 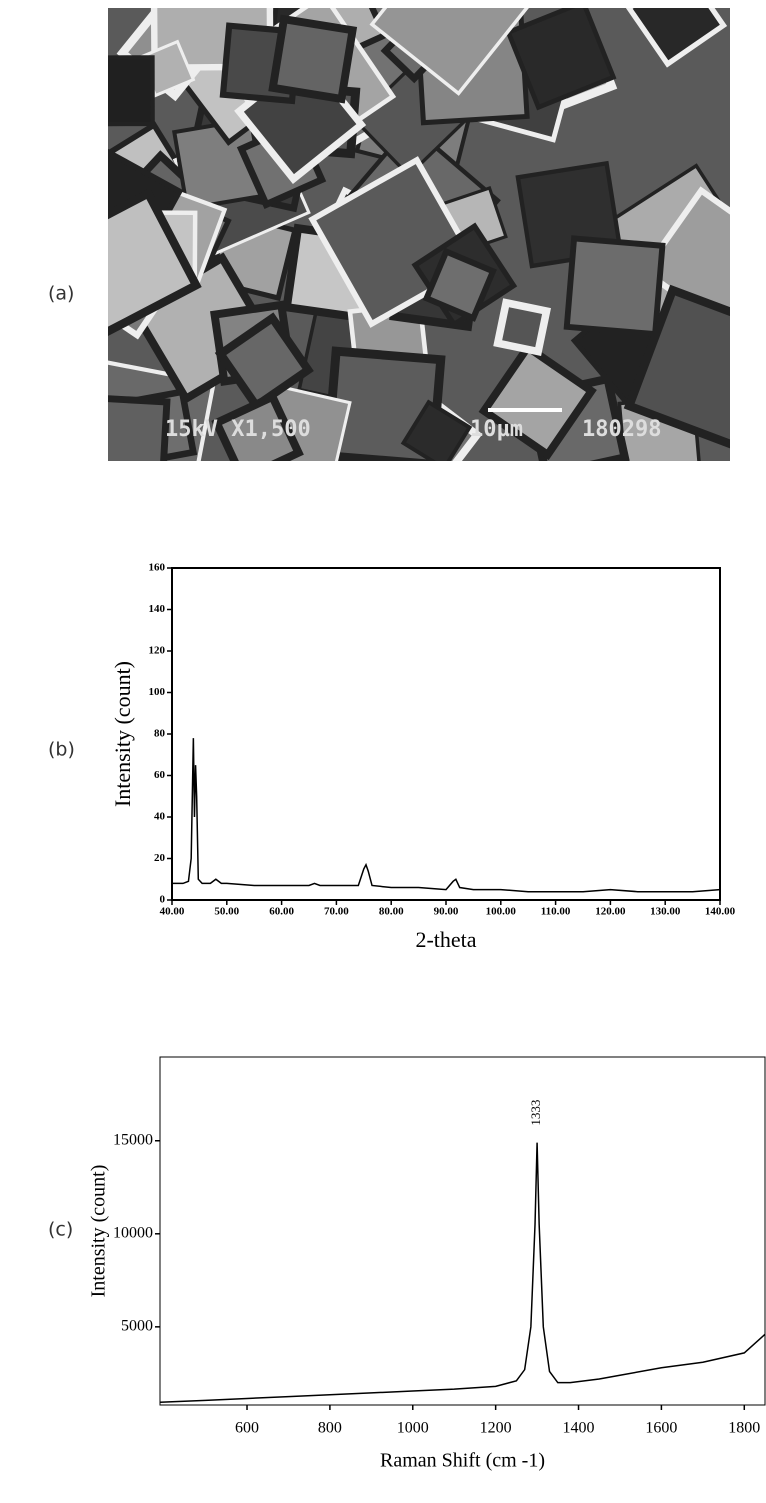 What do you see at coordinates (157, 568) in the screenshot?
I see `y-tick-label: 160` at bounding box center [157, 568].